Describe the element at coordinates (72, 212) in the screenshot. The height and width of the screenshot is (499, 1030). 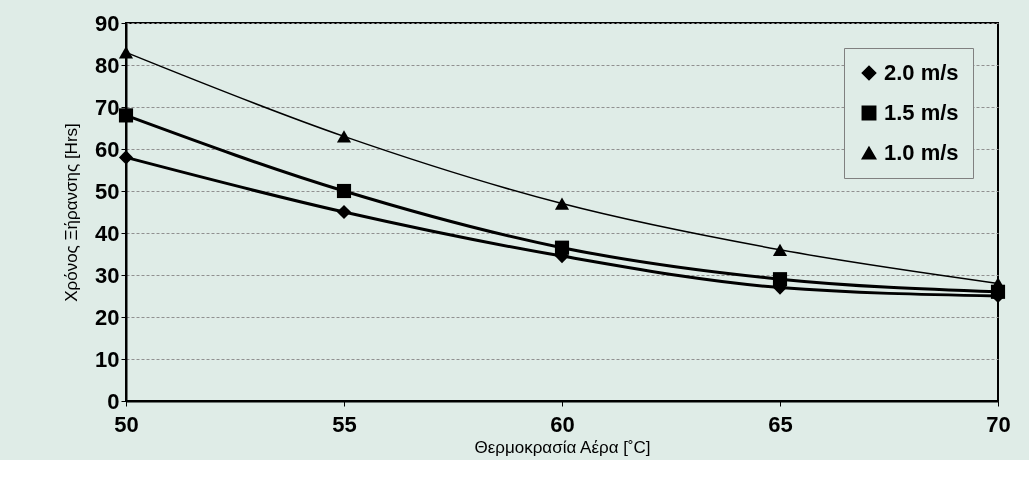
I see `y-axis-title: Χρόνος Ξήρανσης [Hrs]` at that location.